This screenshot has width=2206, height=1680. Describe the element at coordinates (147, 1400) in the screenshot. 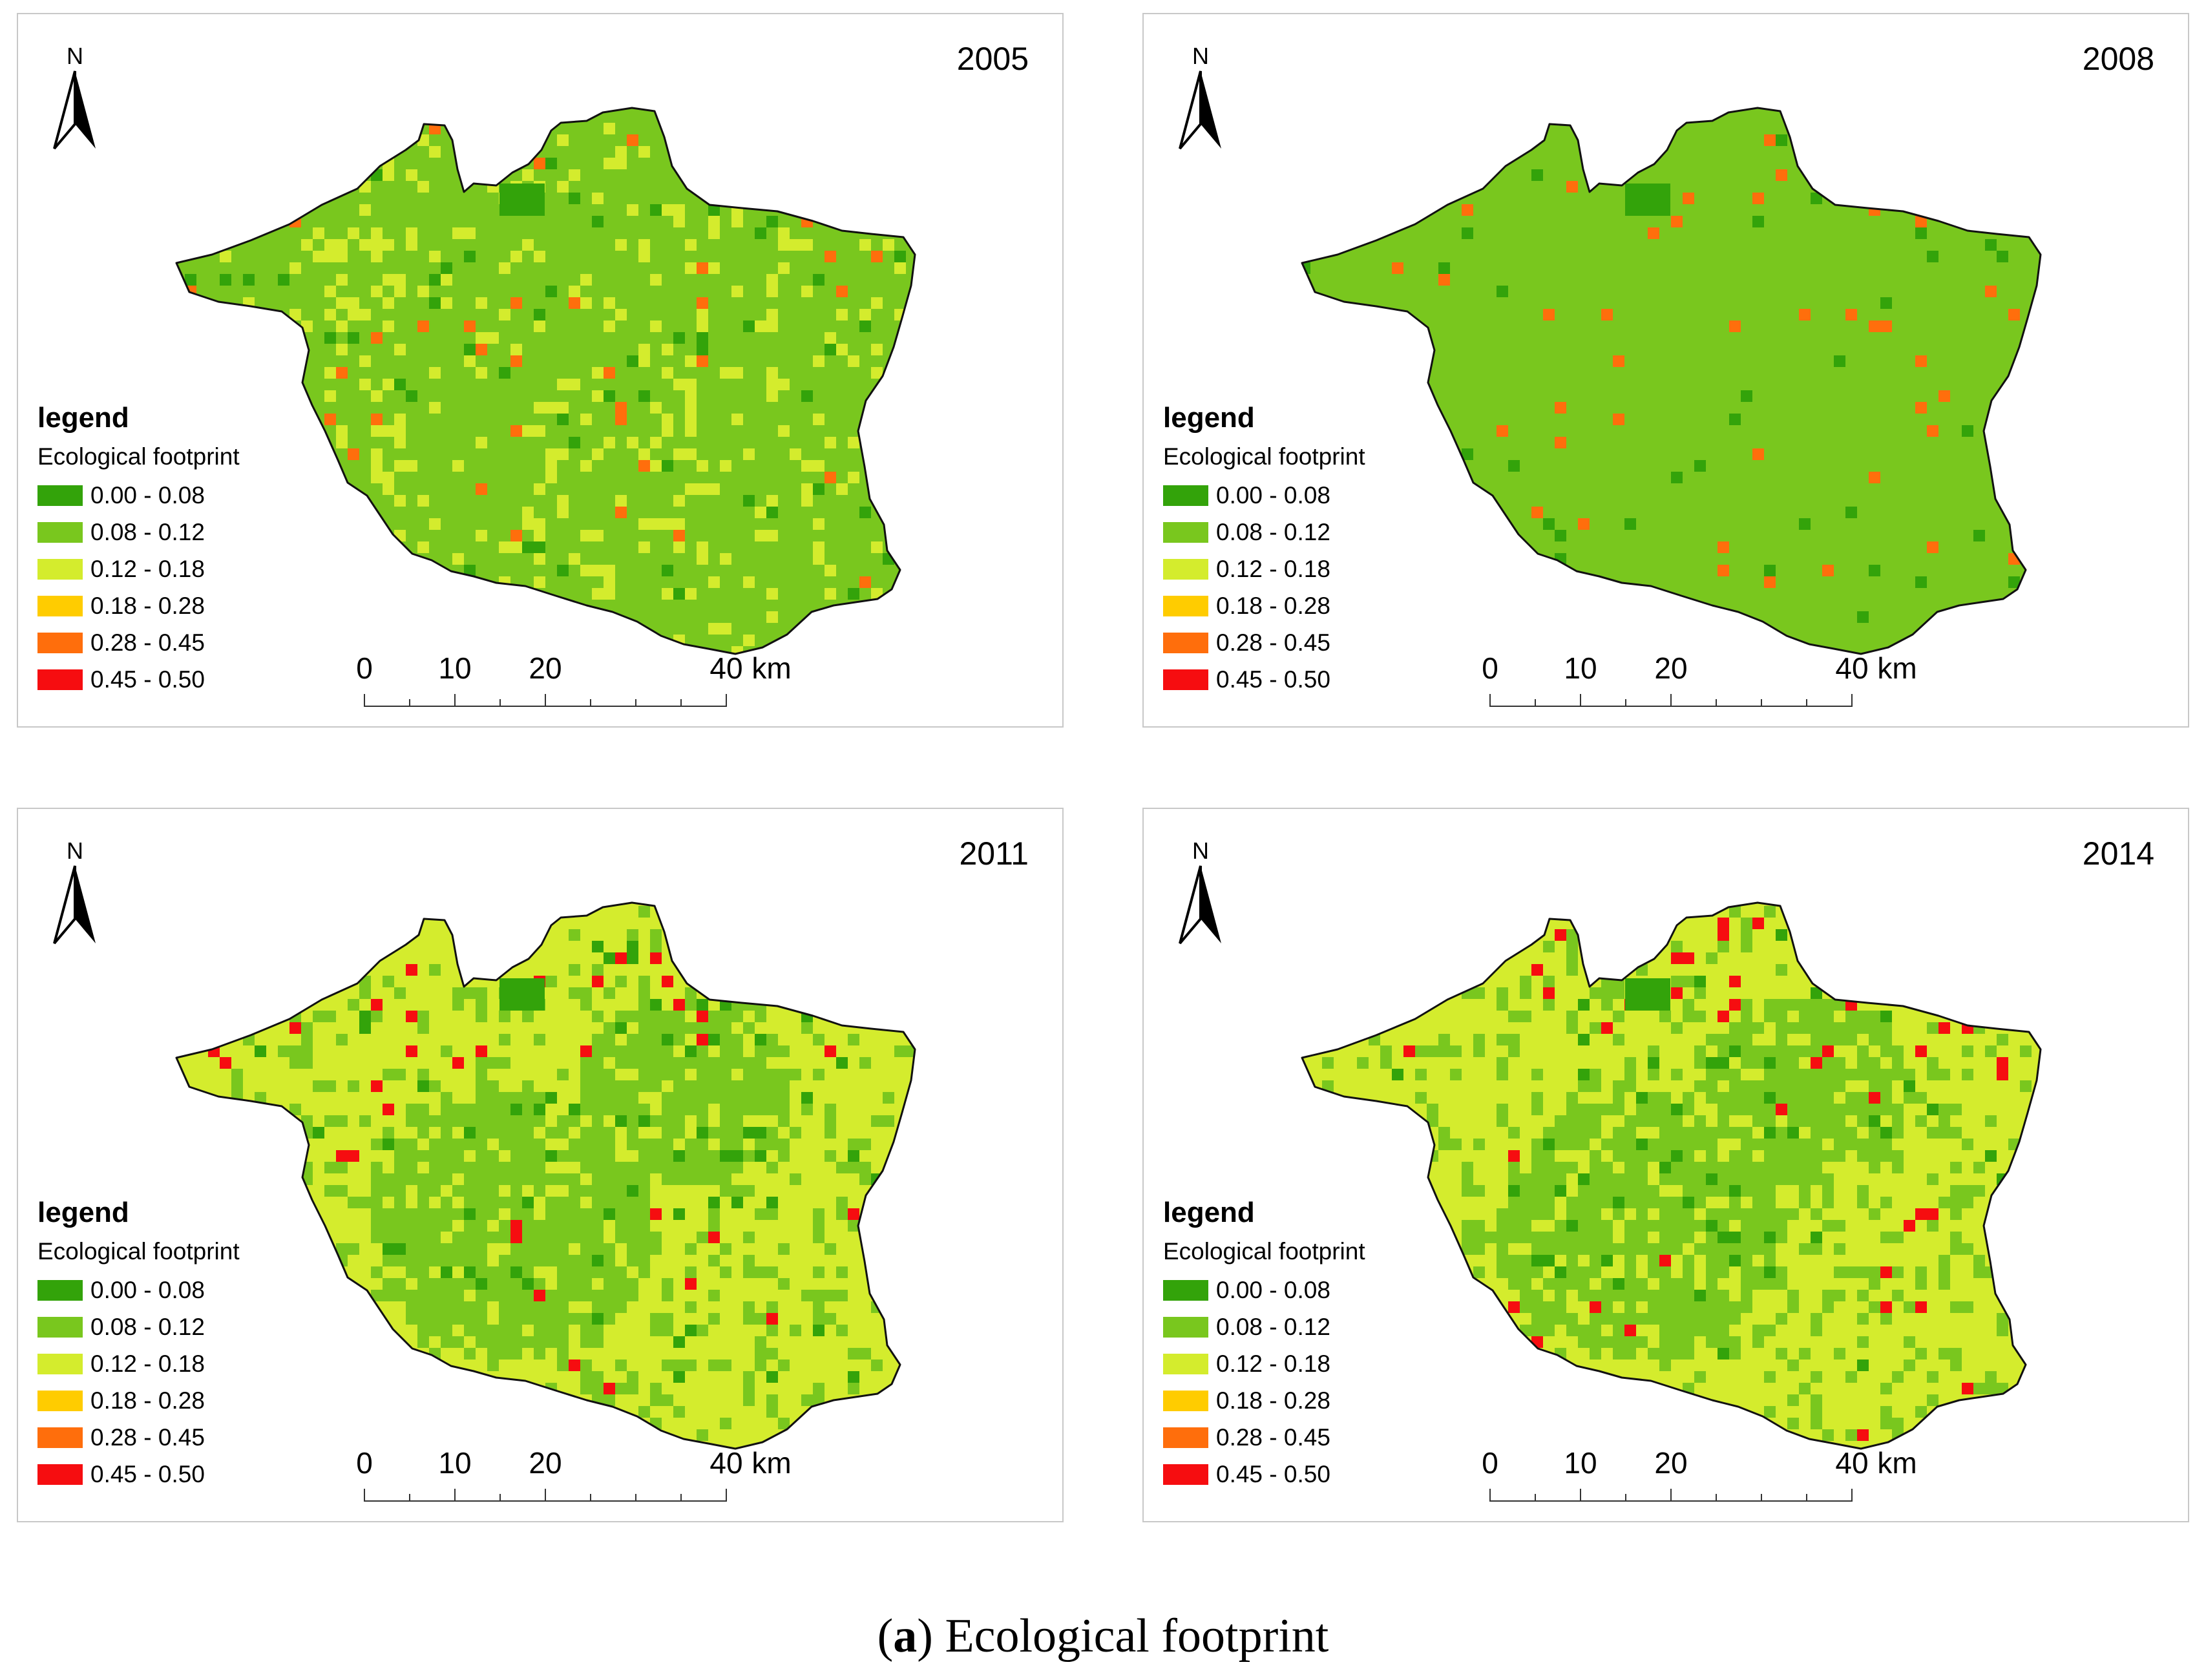

I see `legend-label: 0.18 - 0.28` at that location.